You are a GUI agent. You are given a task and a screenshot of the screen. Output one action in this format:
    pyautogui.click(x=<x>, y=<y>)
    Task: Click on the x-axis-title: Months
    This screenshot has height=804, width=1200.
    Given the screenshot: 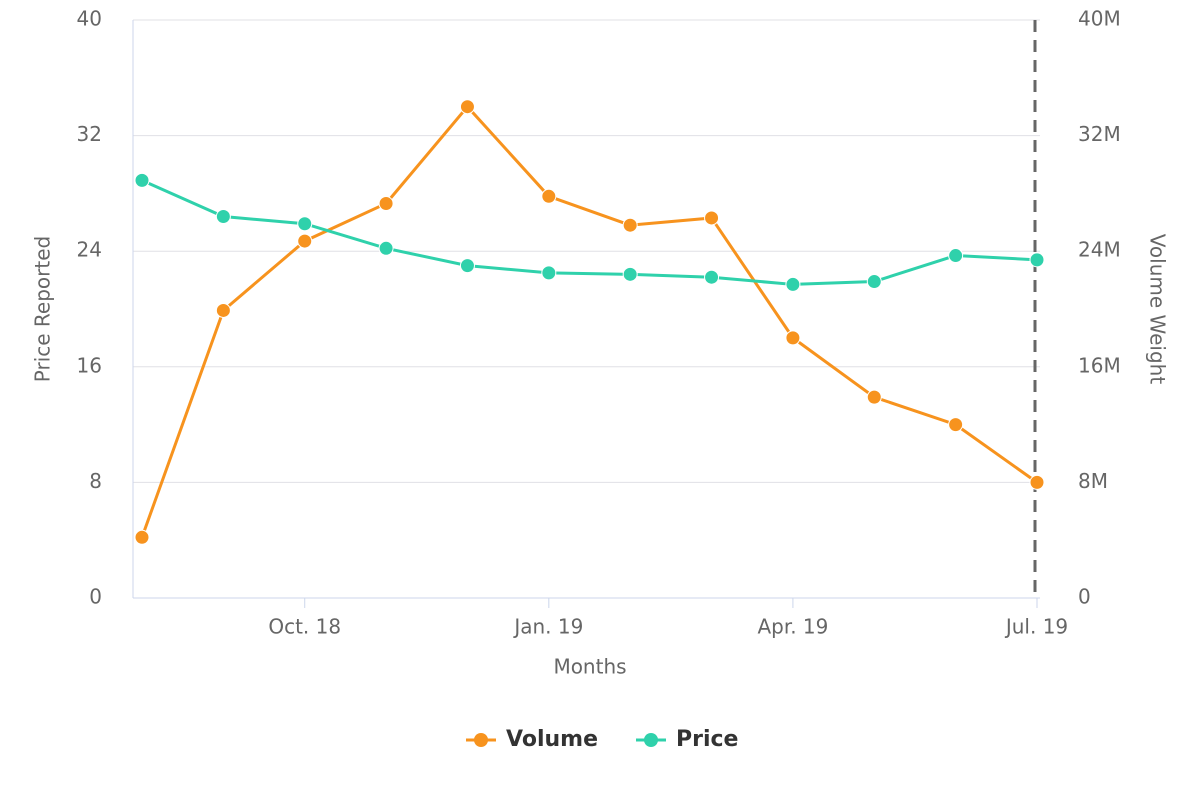 What is the action you would take?
    pyautogui.click(x=589, y=667)
    